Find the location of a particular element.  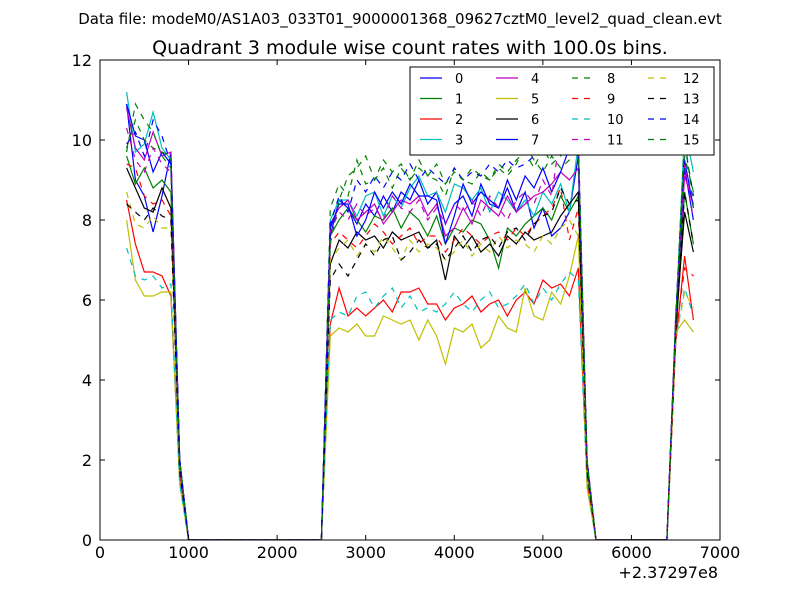

y-tick-label: 10 is located at coordinates (82, 140).